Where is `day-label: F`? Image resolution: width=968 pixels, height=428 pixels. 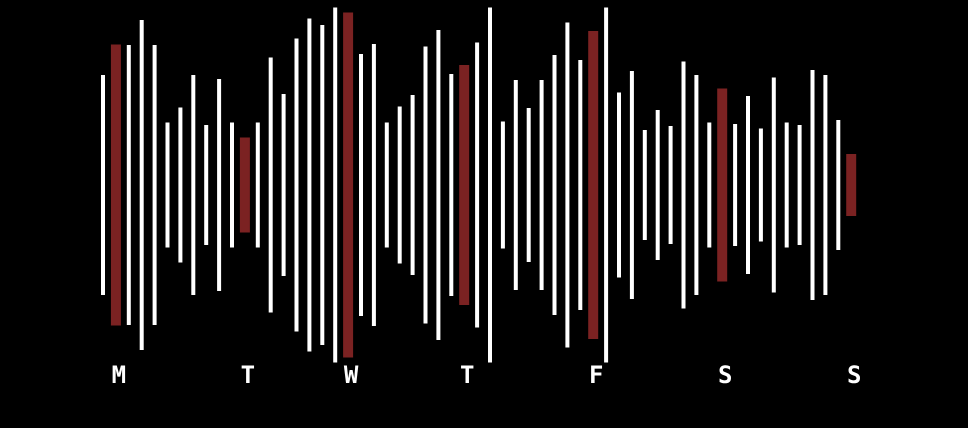 day-label: F is located at coordinates (596, 375).